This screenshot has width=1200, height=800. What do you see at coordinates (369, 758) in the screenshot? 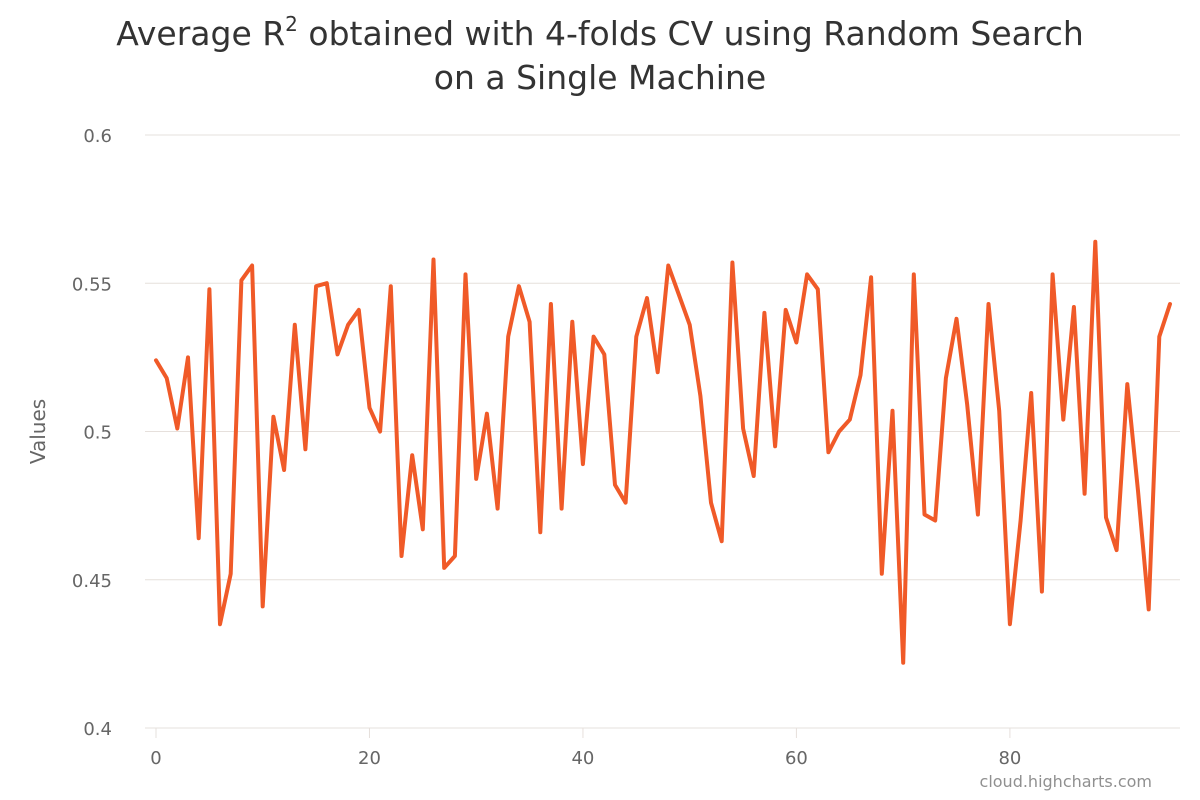
I see `x-tick-label: 20` at bounding box center [369, 758].